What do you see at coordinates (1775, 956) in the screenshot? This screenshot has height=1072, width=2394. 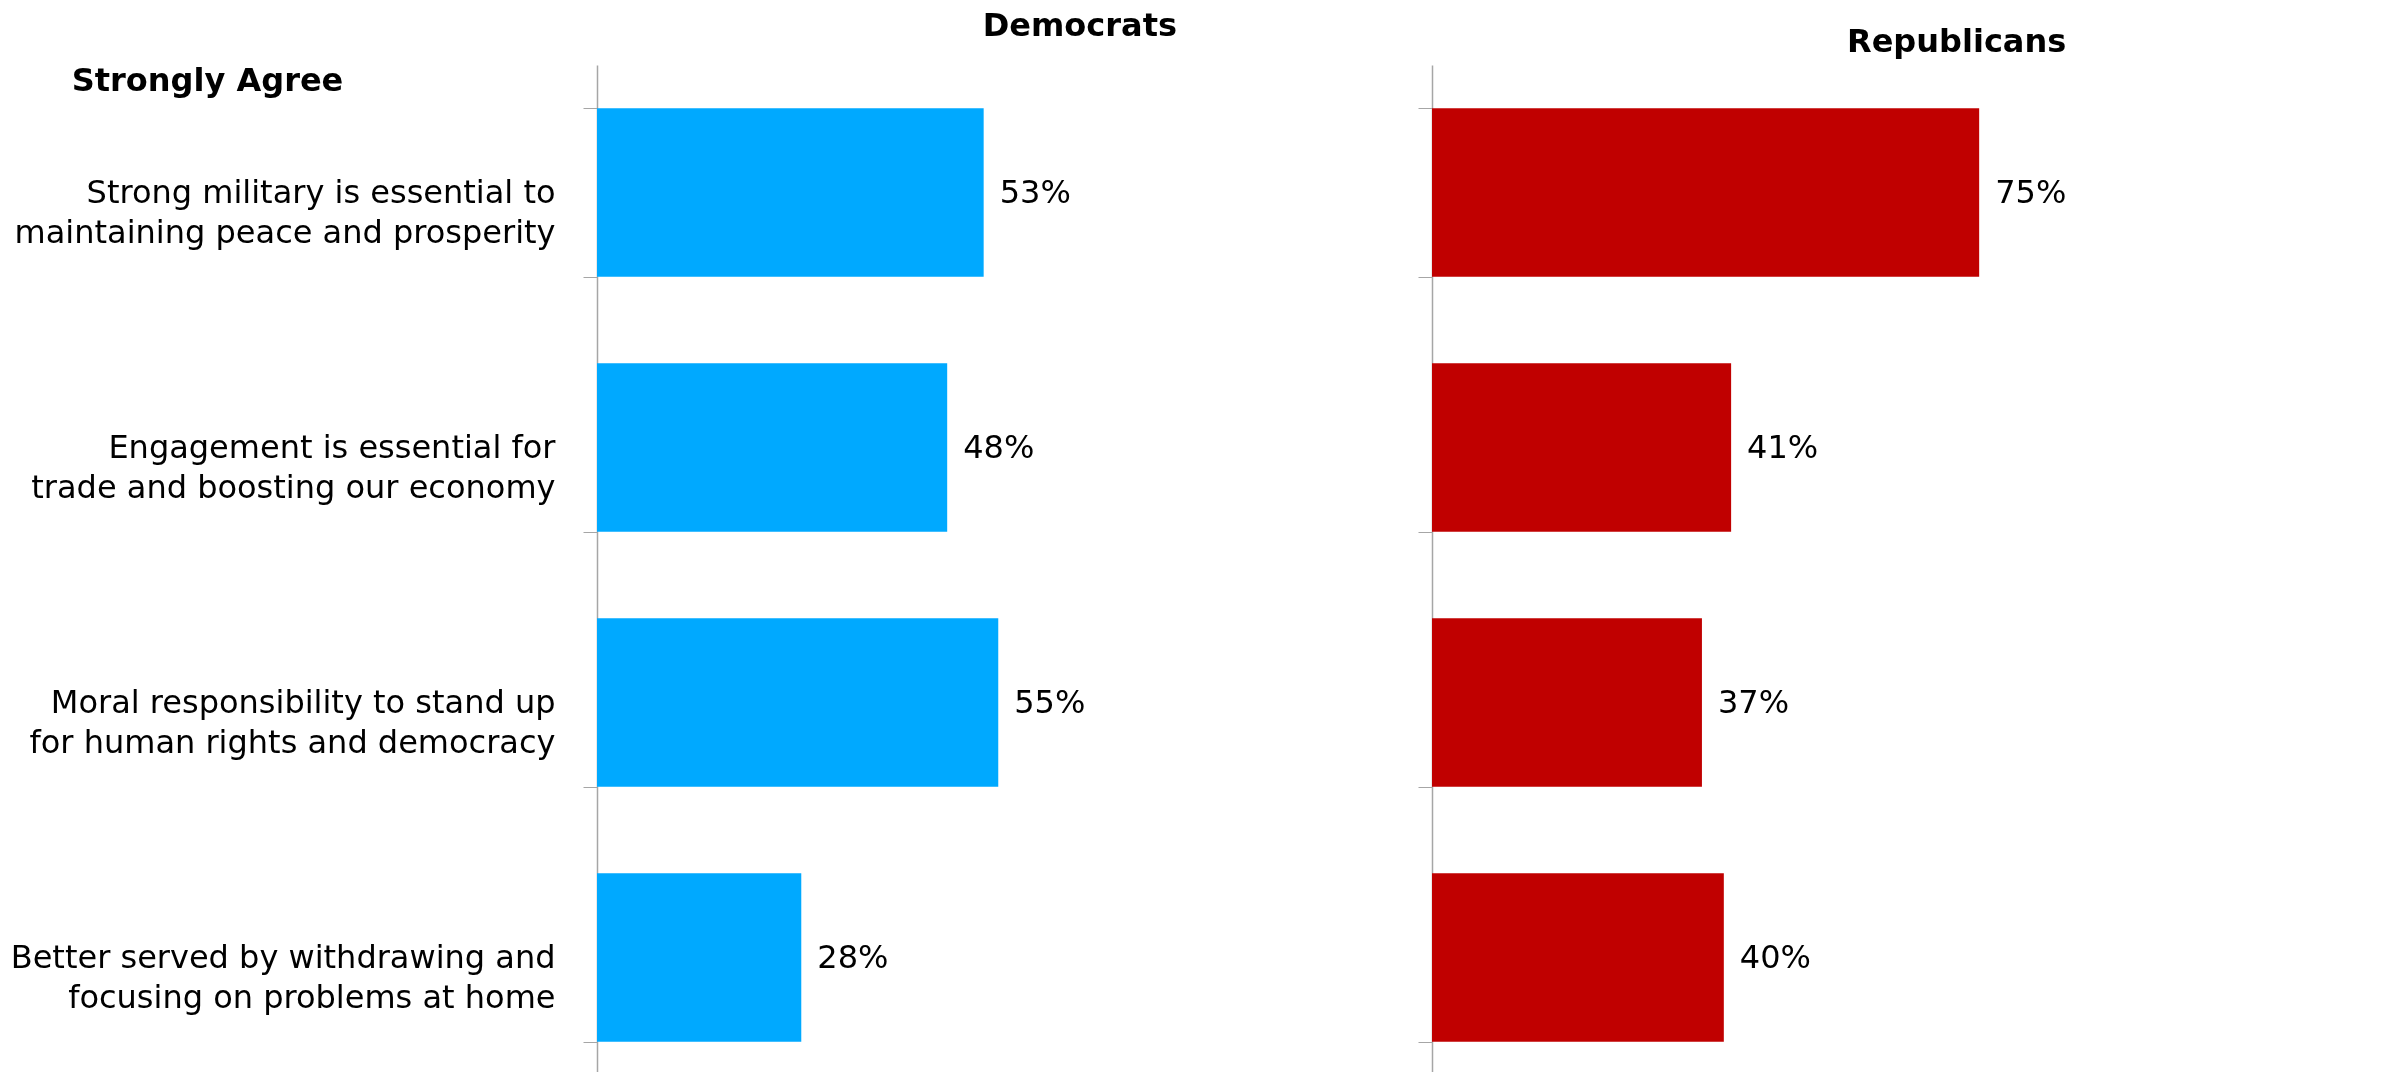 I see `data-label: 40%` at bounding box center [1775, 956].